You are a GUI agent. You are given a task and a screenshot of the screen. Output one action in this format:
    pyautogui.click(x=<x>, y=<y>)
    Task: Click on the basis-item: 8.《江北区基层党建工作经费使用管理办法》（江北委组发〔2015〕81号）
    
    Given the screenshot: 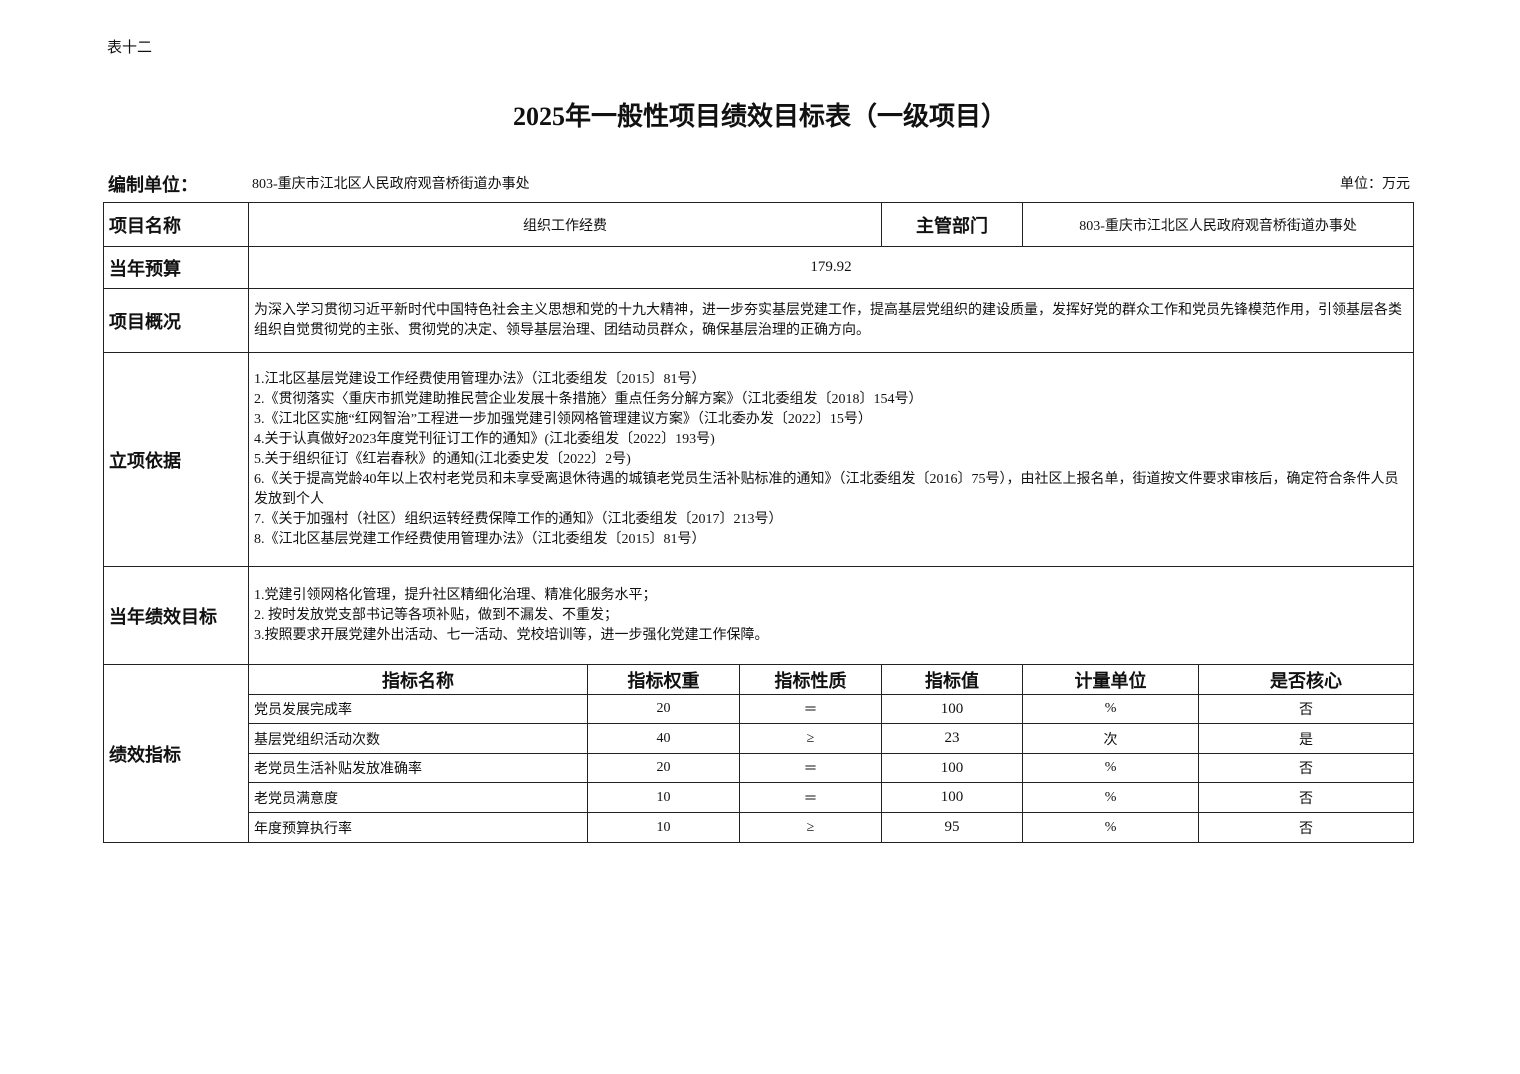 What is the action you would take?
    pyautogui.click(x=480, y=539)
    